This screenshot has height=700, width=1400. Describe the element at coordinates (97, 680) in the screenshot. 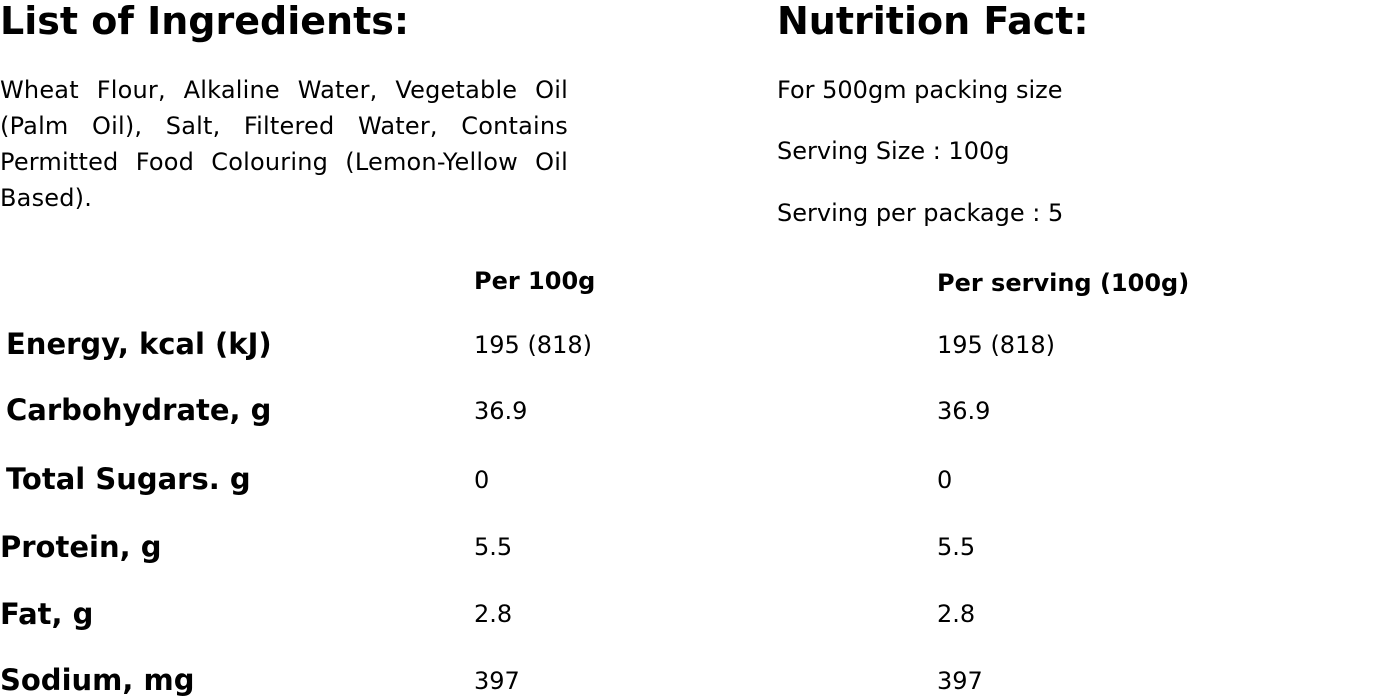

I see `row-label-sodium: Sodium, mg` at that location.